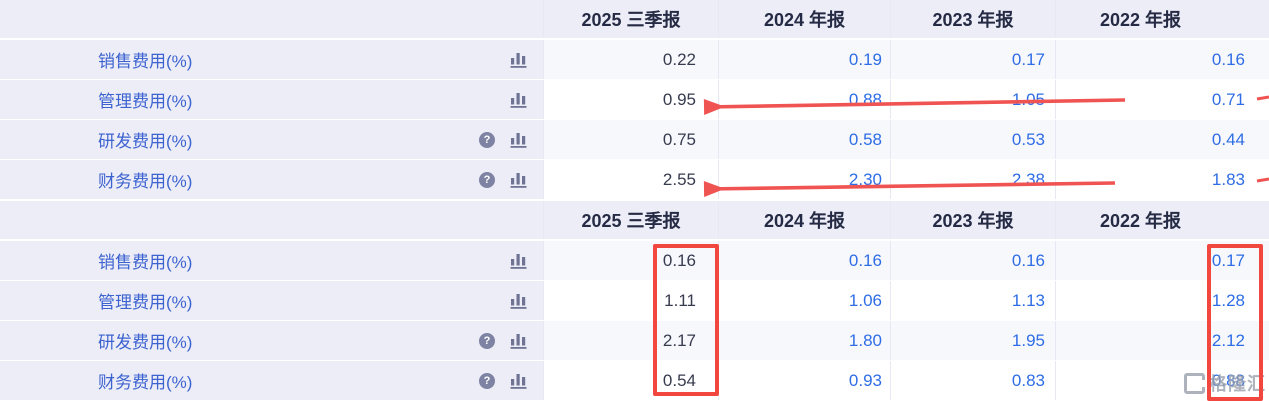 The image size is (1269, 401). Describe the element at coordinates (804, 380) in the screenshot. I see `value-cell: 0.93` at that location.